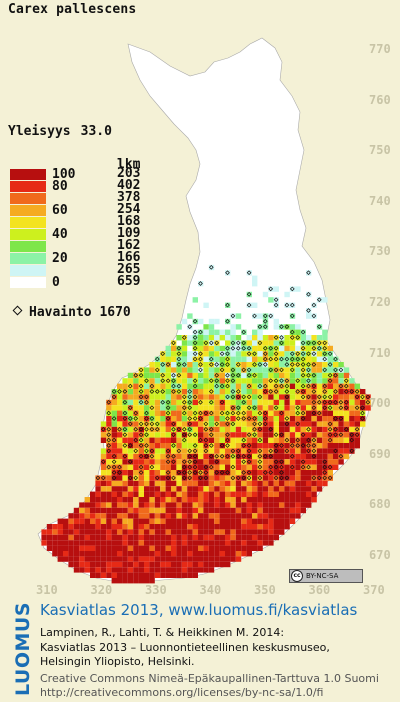 This screenshot has width=400, height=702. Describe the element at coordinates (129, 173) in the screenshot. I see `legend-count: 203` at that location.